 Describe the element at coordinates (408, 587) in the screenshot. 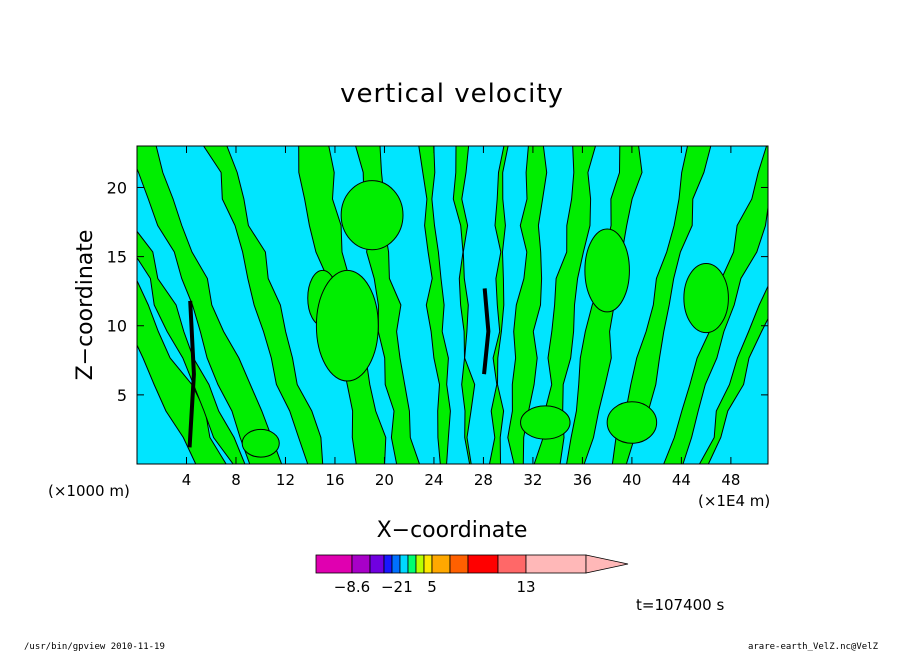

I see `colorbar-label: 1` at that location.